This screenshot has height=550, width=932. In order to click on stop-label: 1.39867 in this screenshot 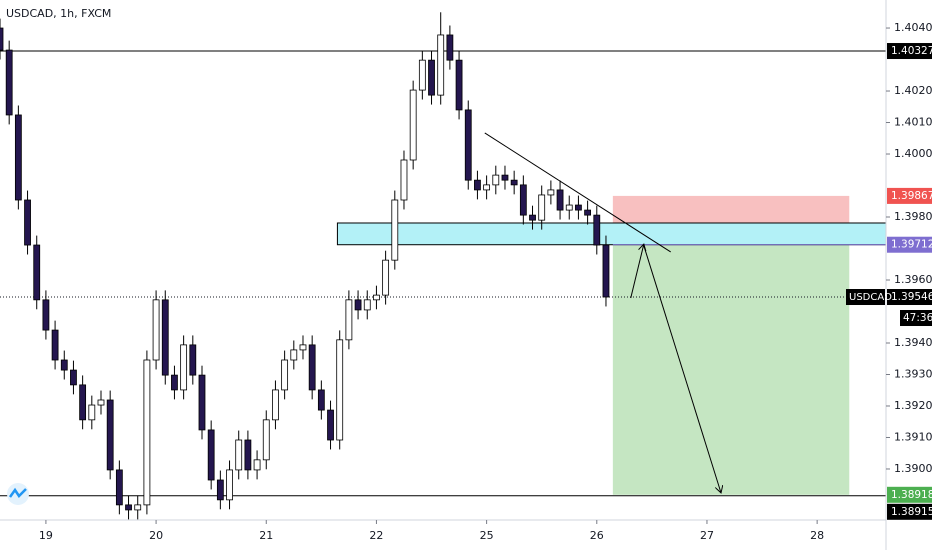, I will do `click(911, 196)`.